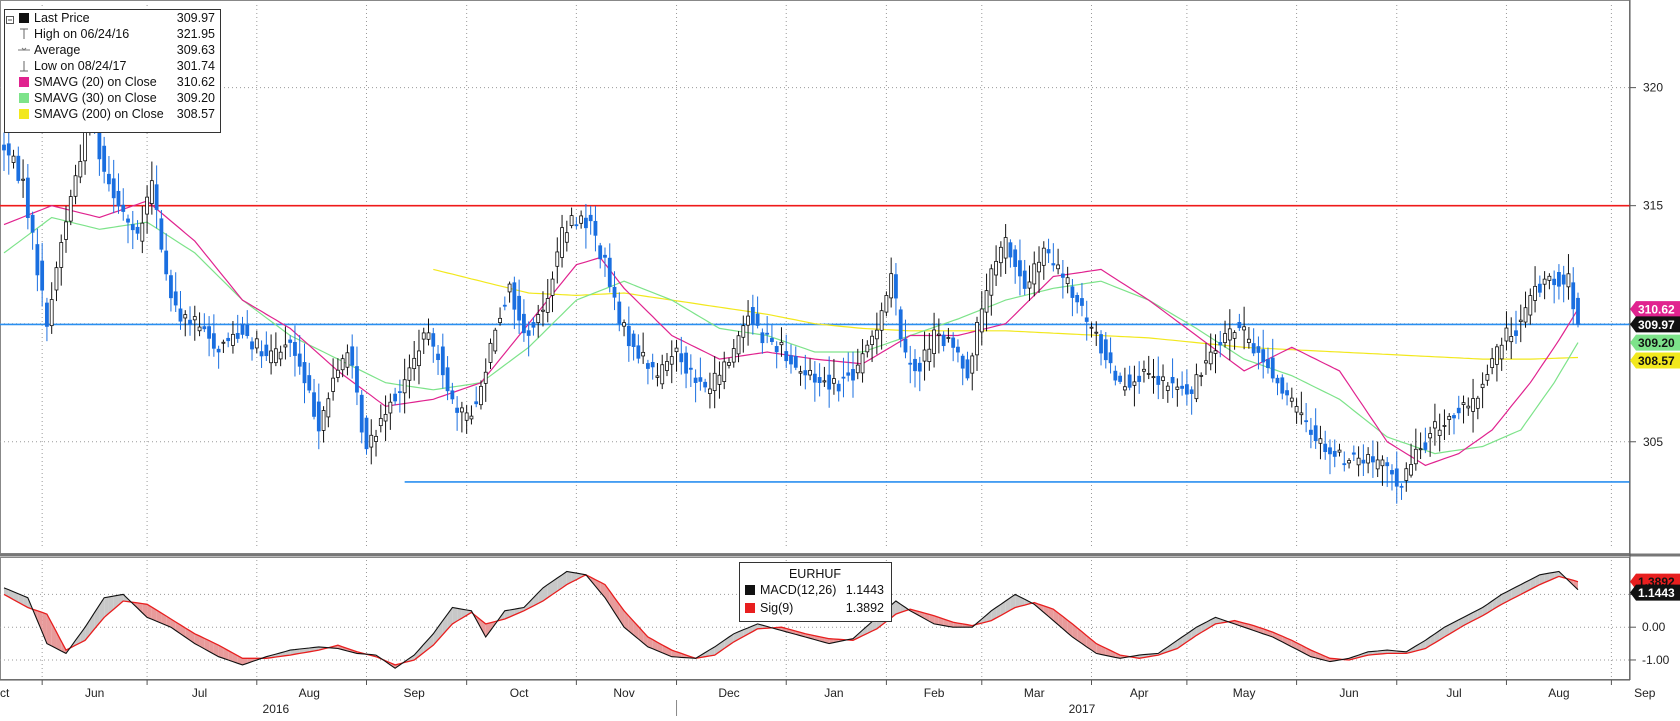 The width and height of the screenshot is (1680, 721). What do you see at coordinates (1655, 360) in the screenshot?
I see `sma200-value-tag: 308.57` at bounding box center [1655, 360].